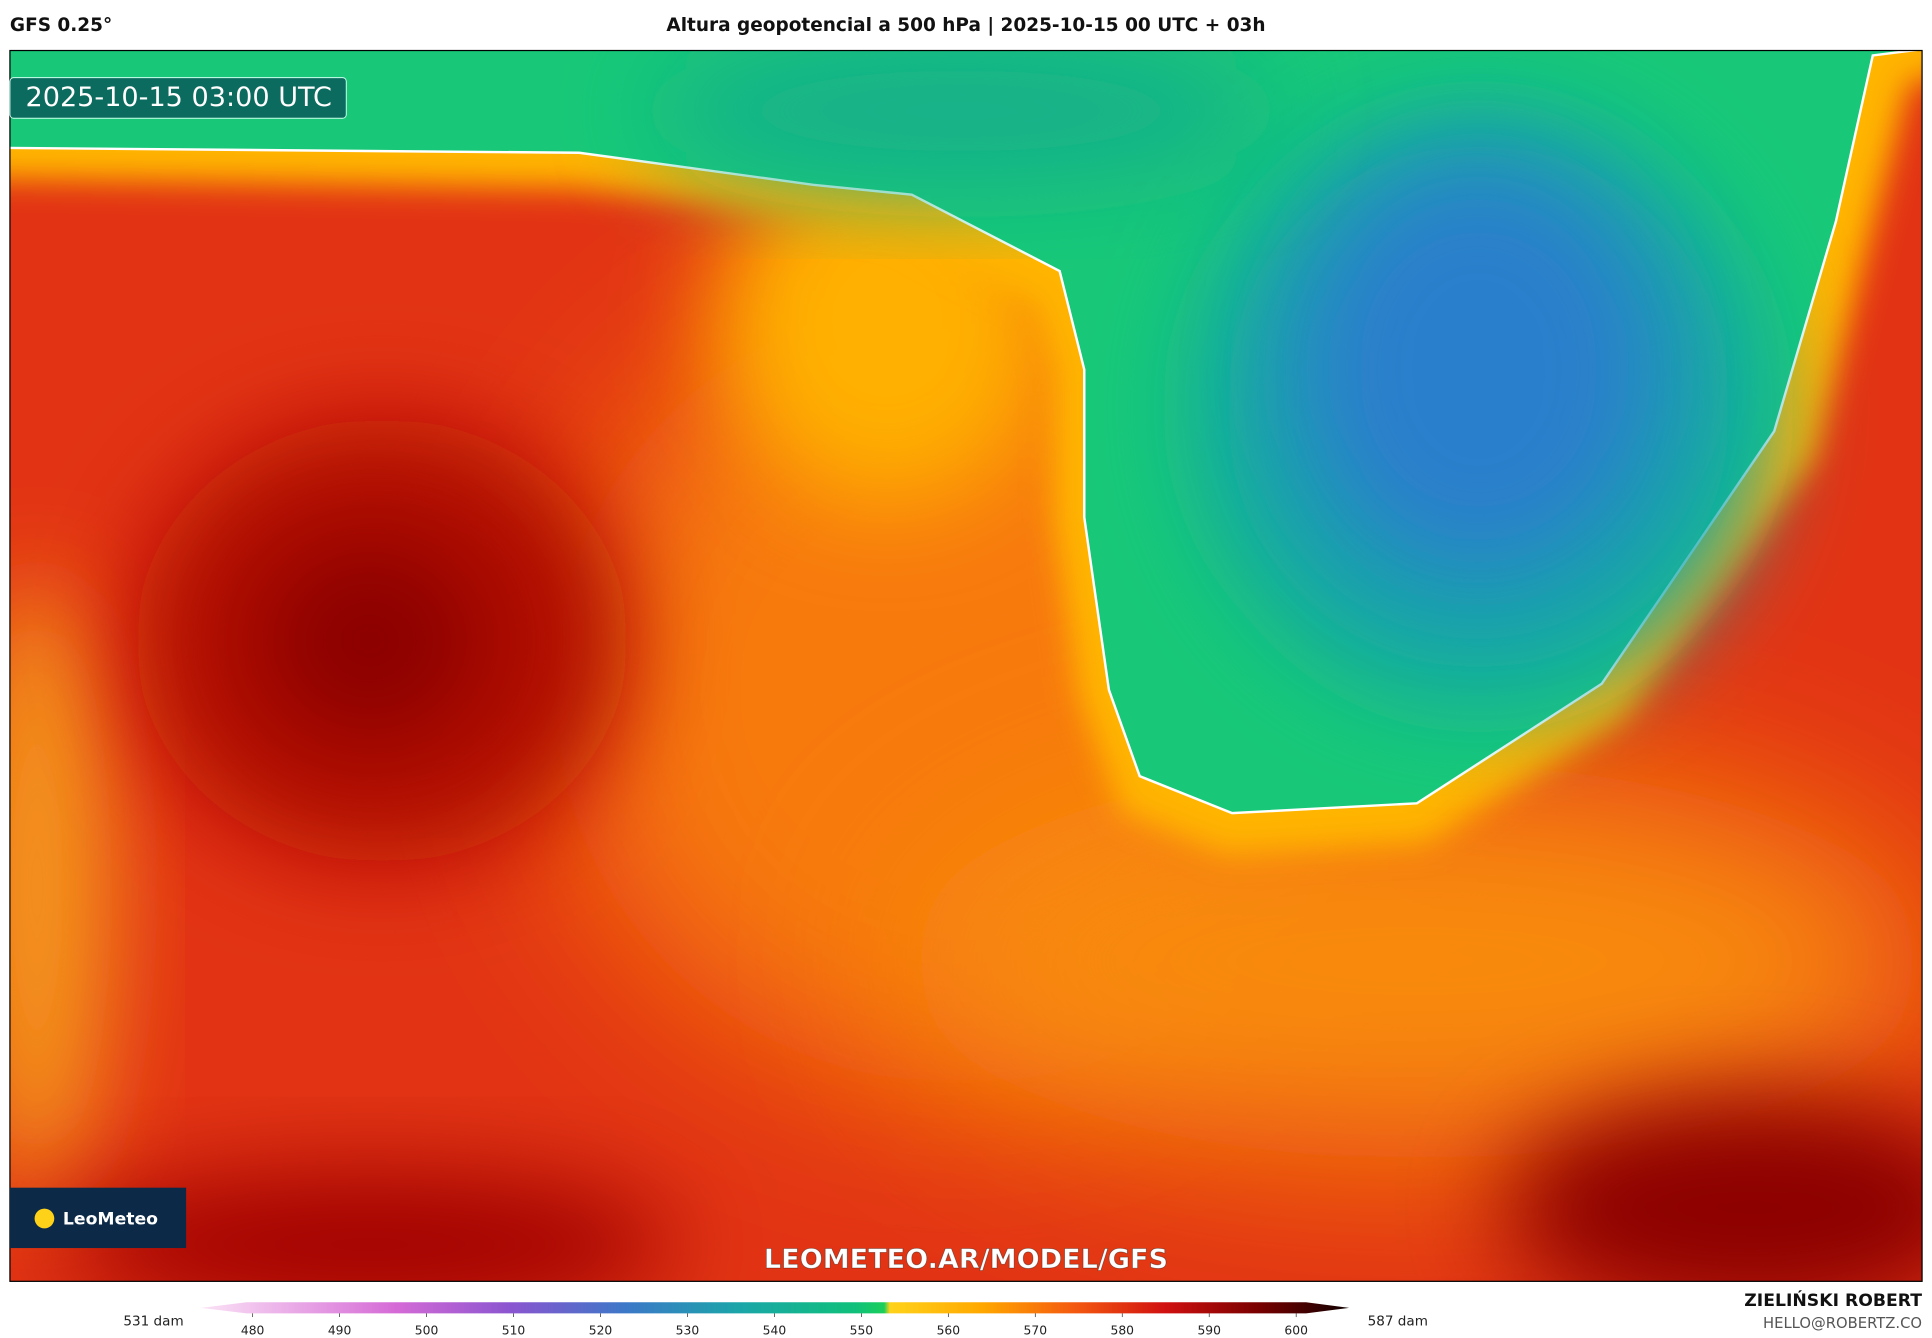  What do you see at coordinates (253, 1330) in the screenshot?
I see `colorbar-tick-label: 480` at bounding box center [253, 1330].